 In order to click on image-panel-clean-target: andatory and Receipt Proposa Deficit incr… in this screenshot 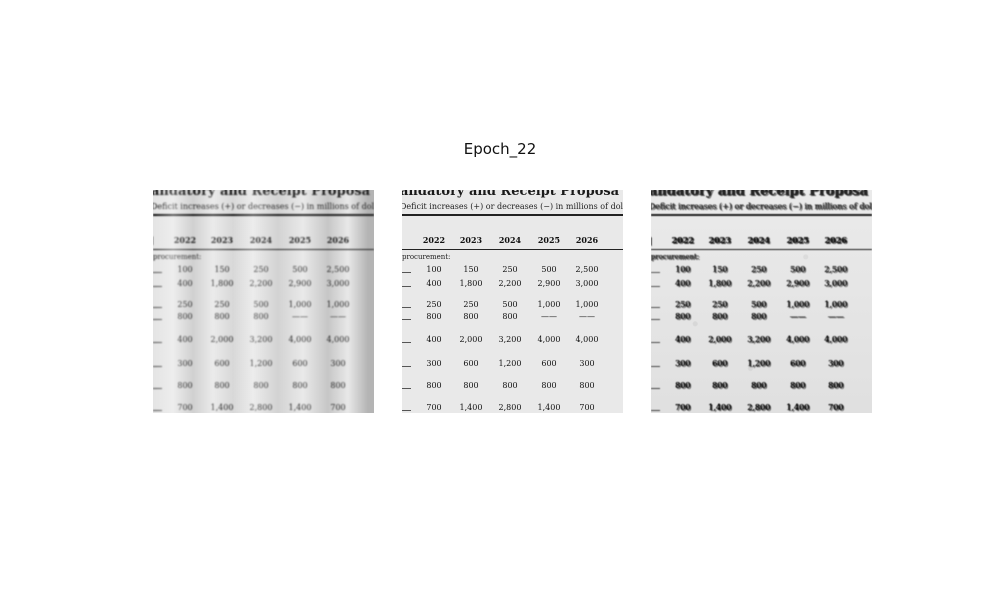, I will do `click(512, 301)`.